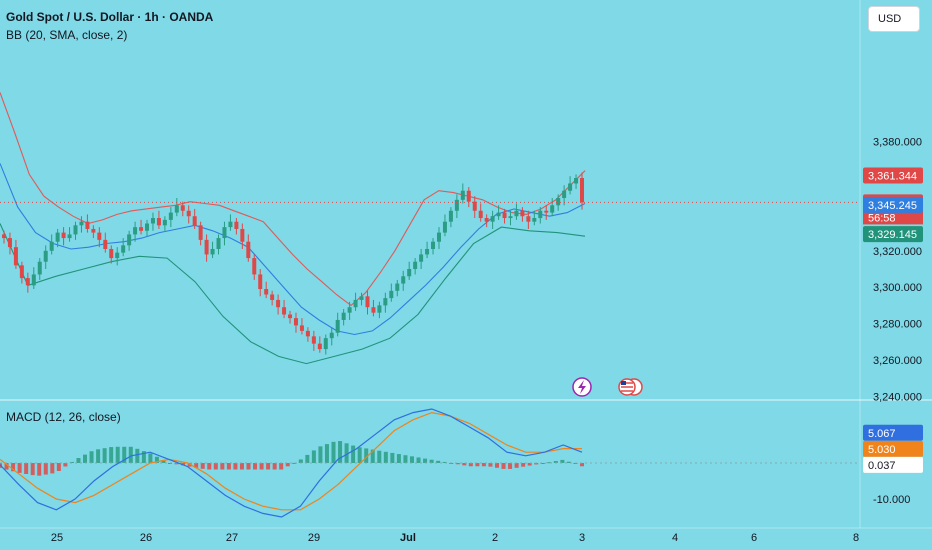 The height and width of the screenshot is (550, 932). I want to click on time-tick-label: 27, so click(232, 538).